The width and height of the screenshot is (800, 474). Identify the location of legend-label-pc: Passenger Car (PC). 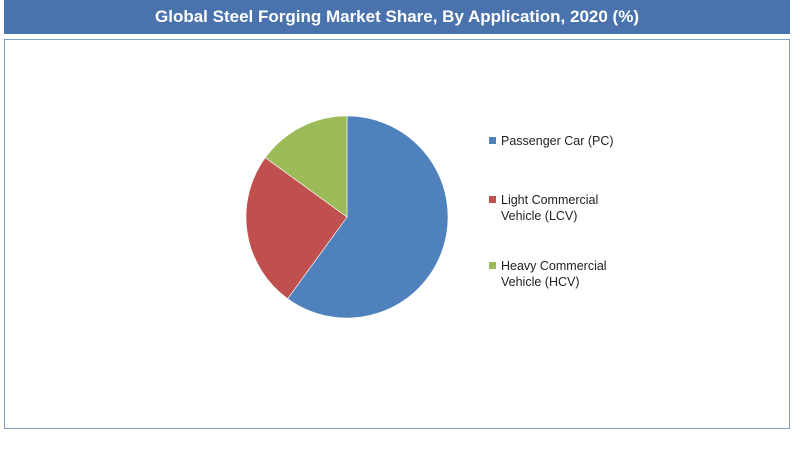
(557, 141).